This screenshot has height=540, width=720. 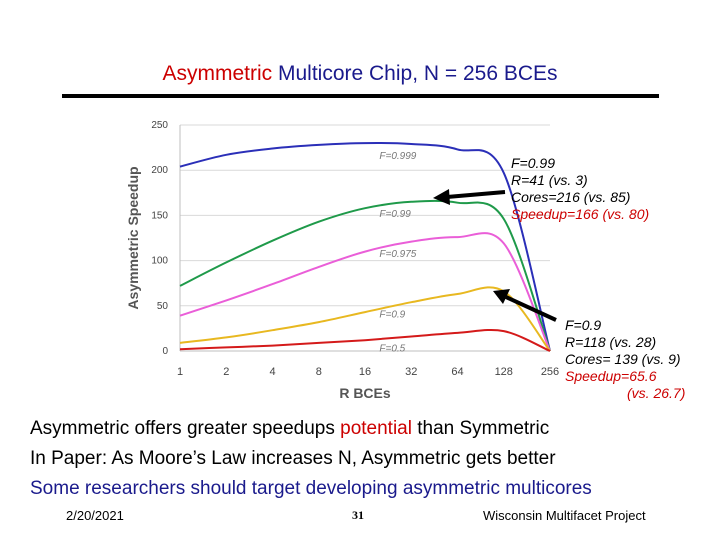 What do you see at coordinates (533, 163) in the screenshot?
I see `annotation-f099-f: F=0.99` at bounding box center [533, 163].